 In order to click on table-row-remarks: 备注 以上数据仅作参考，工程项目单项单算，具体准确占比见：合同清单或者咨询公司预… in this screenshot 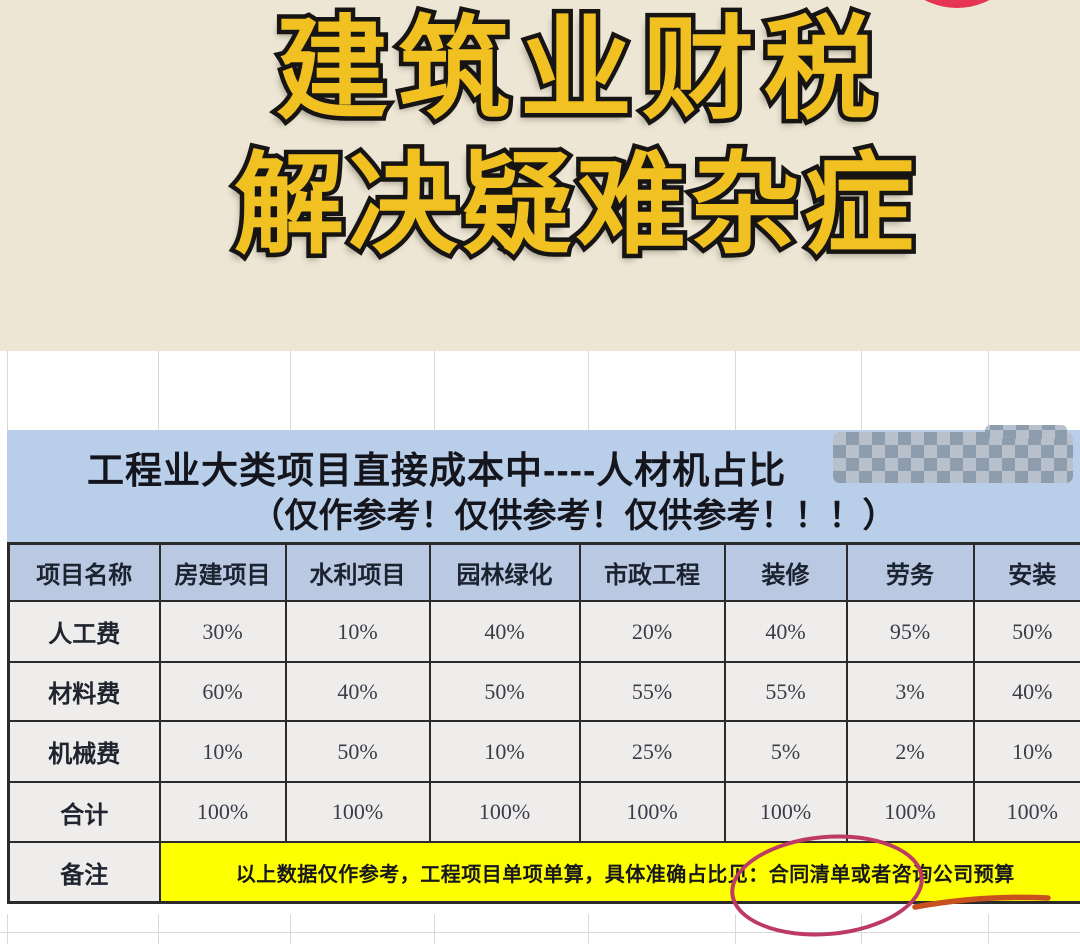, I will do `click(543, 872)`.